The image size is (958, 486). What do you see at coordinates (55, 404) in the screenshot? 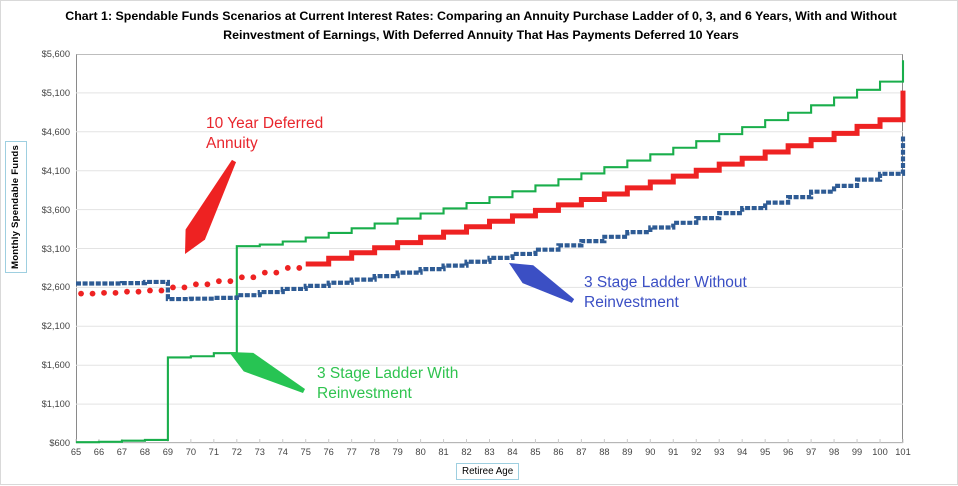
I see `y-tick-label: $1,100` at bounding box center [55, 404].